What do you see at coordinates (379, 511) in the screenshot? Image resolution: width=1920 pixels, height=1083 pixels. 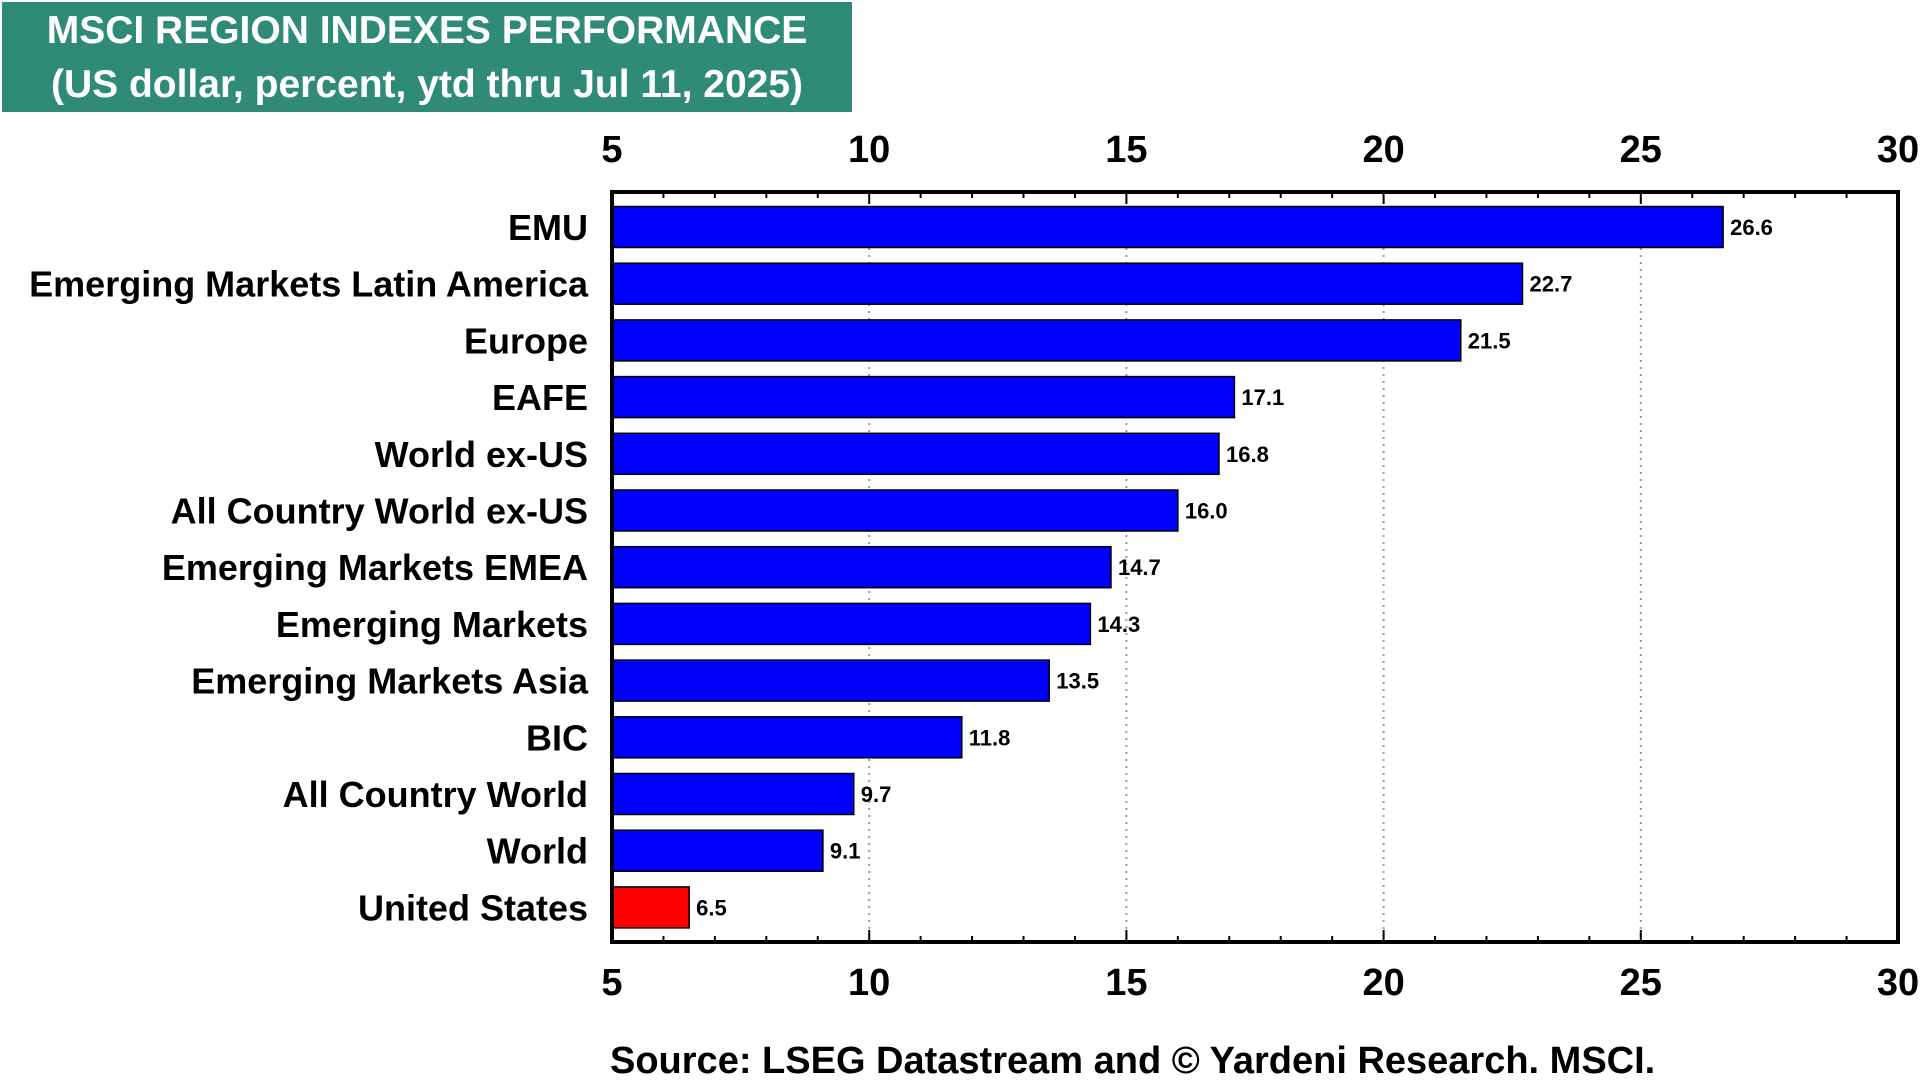 I see `category-label-all-country-world-ex-us: All Country World ex-US` at bounding box center [379, 511].